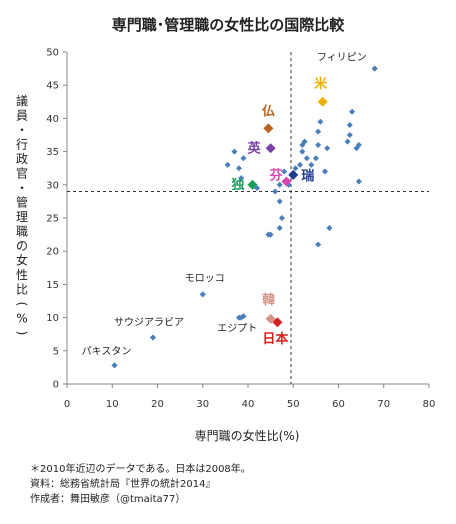 Image resolution: width=456 pixels, height=524 pixels. What do you see at coordinates (22, 217) in the screenshot?
I see `y-axis-label-char: 理` at bounding box center [22, 217].